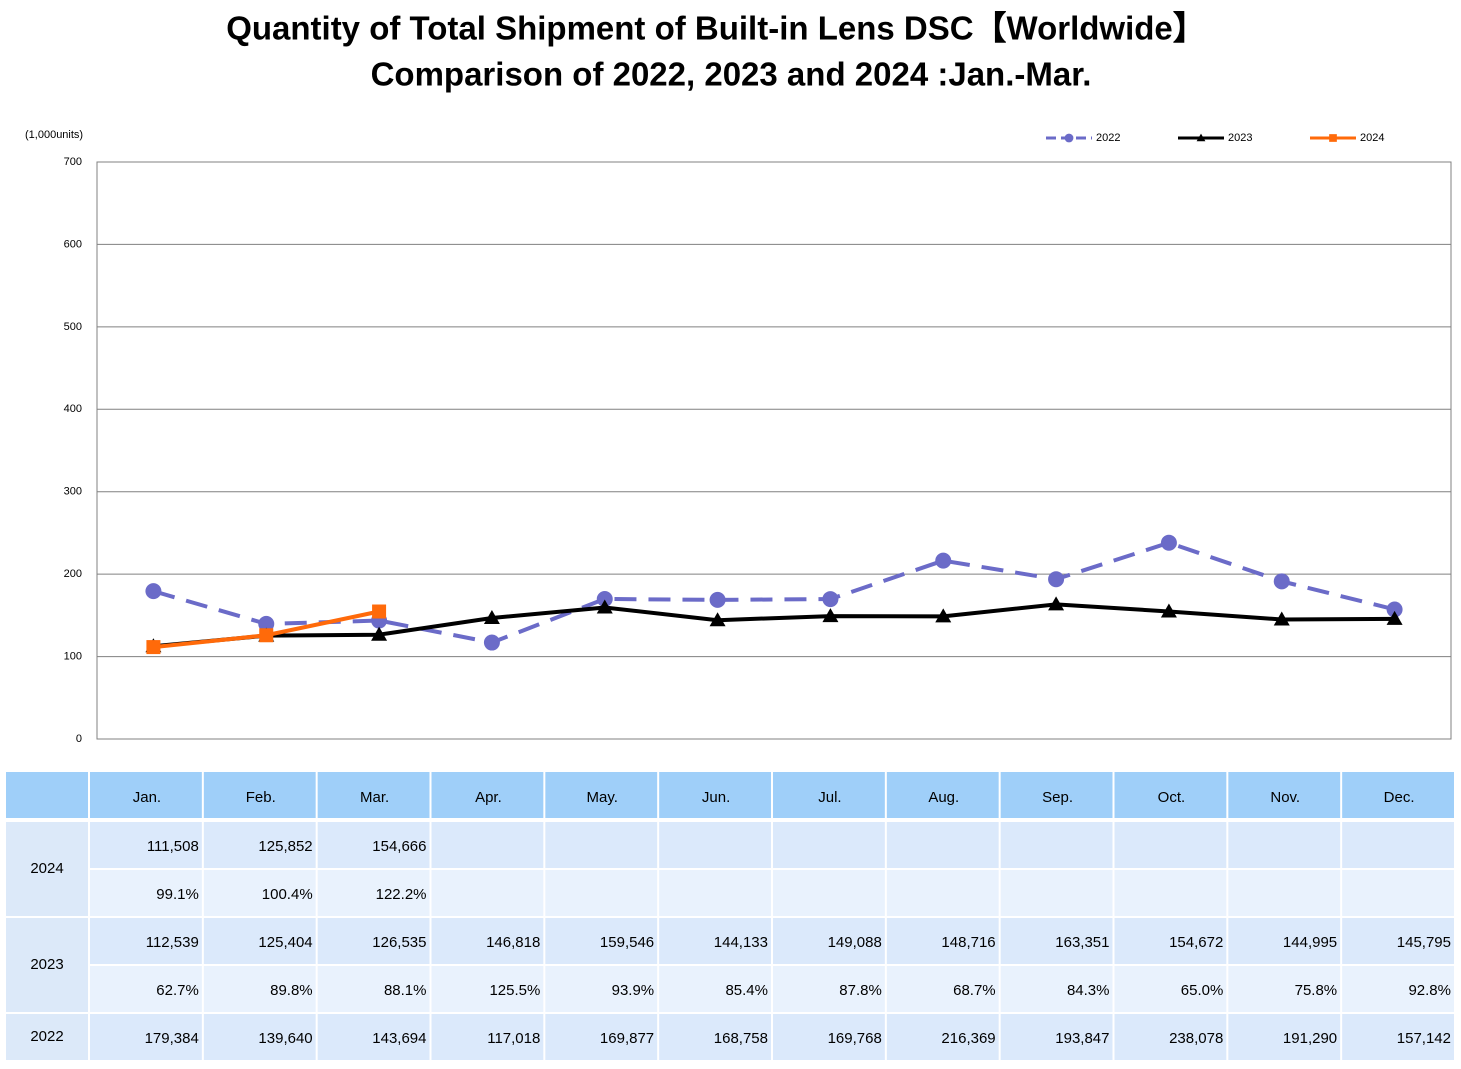 This screenshot has width=1461, height=1069. I want to click on table-value: 146,818, so click(513, 942).